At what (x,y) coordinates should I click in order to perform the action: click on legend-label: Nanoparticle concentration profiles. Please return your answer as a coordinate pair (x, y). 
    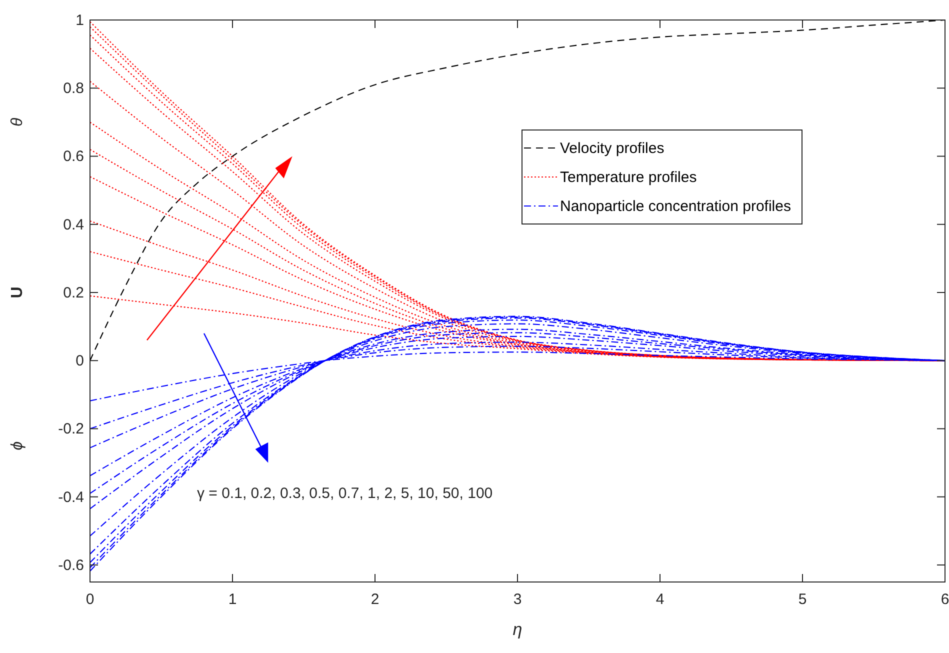
    Looking at the image, I should click on (675, 206).